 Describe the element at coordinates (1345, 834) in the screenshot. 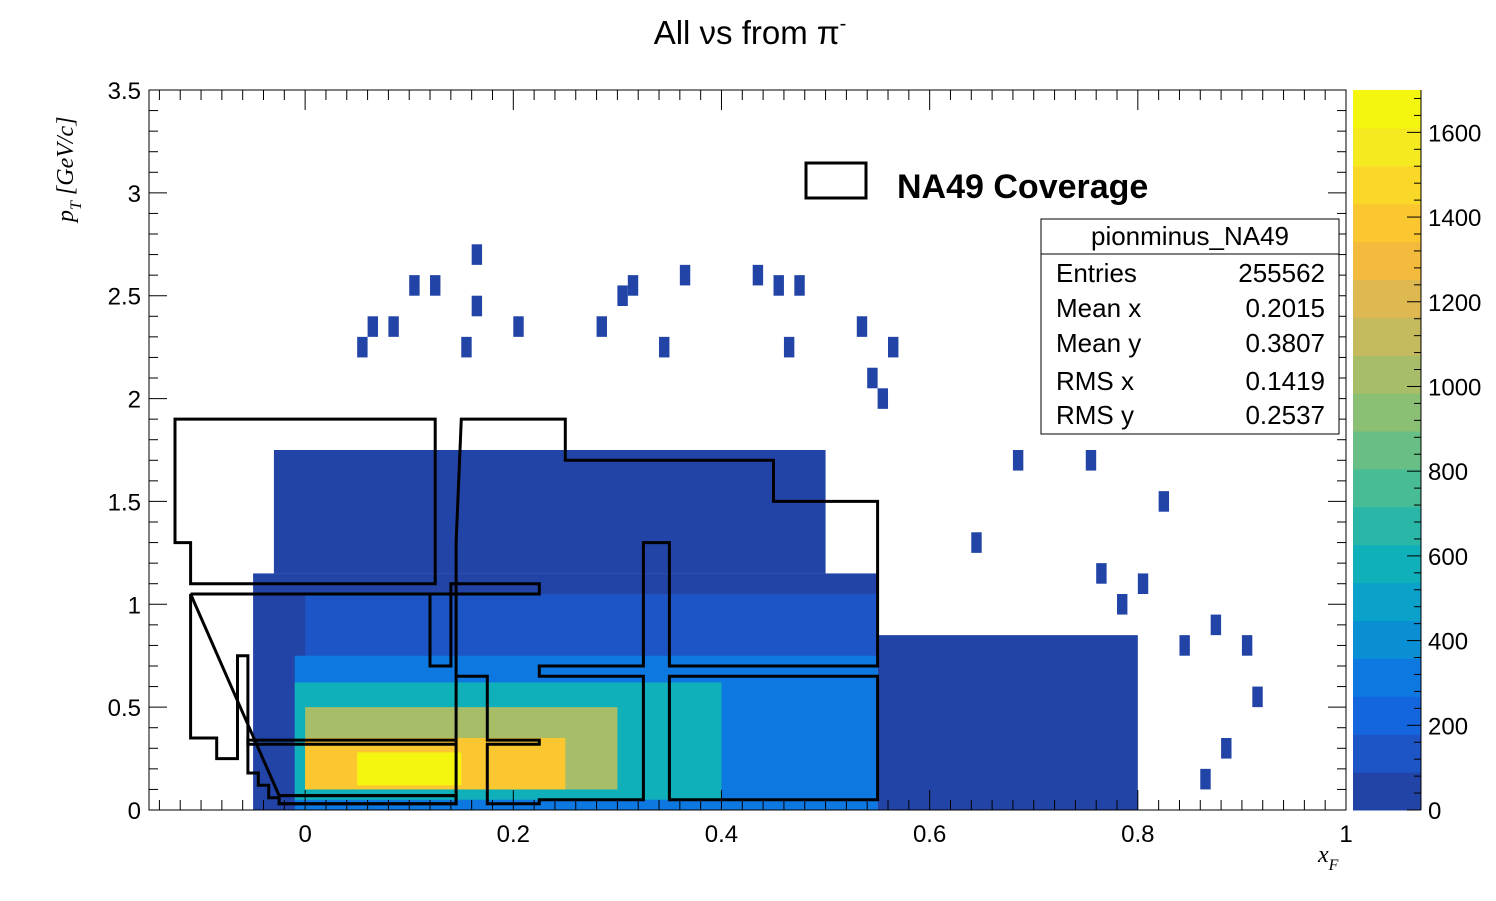

I see `x-tick-label: 1` at that location.